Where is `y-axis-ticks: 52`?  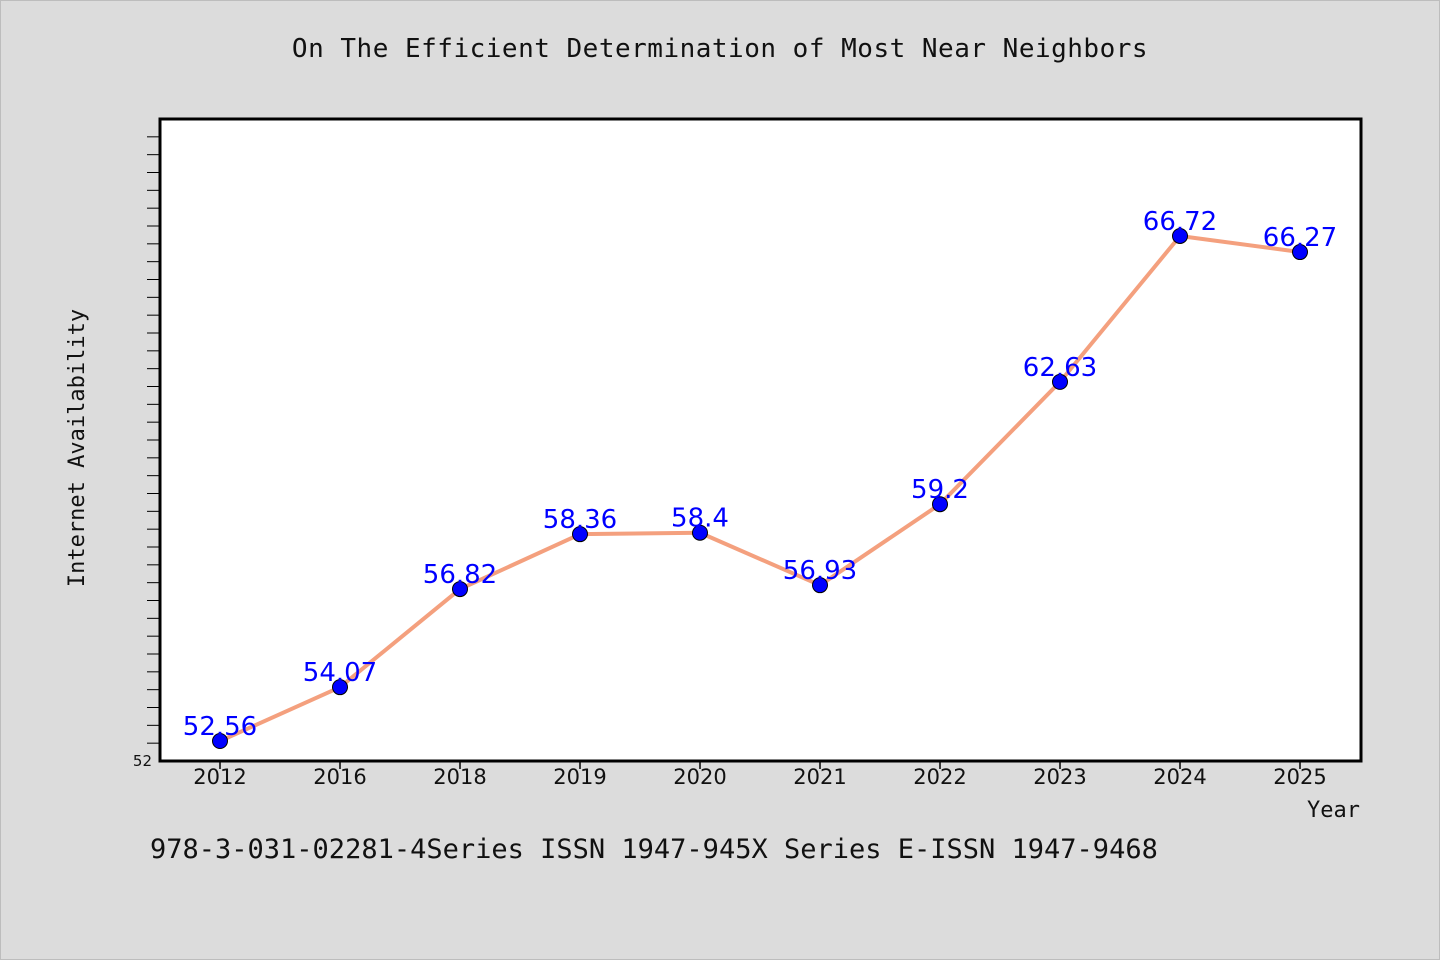 y-axis-ticks: 52 is located at coordinates (146, 453).